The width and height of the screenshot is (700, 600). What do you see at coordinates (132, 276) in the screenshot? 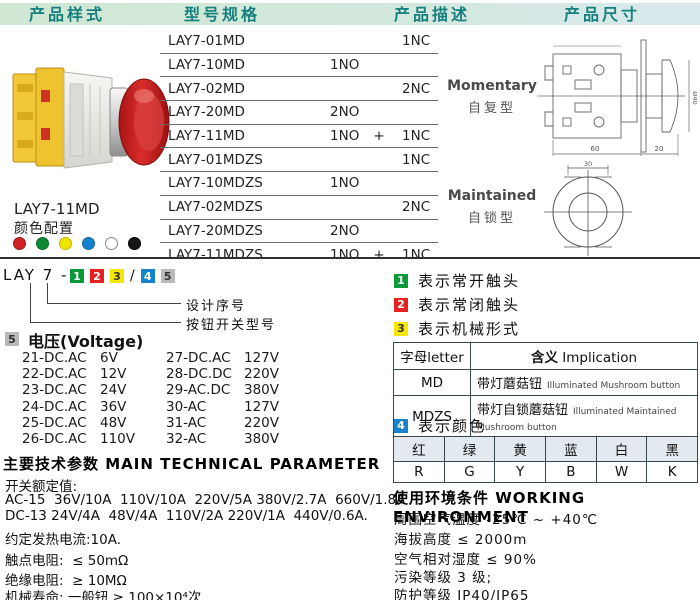
I see `ordering-slash: /` at bounding box center [132, 276].